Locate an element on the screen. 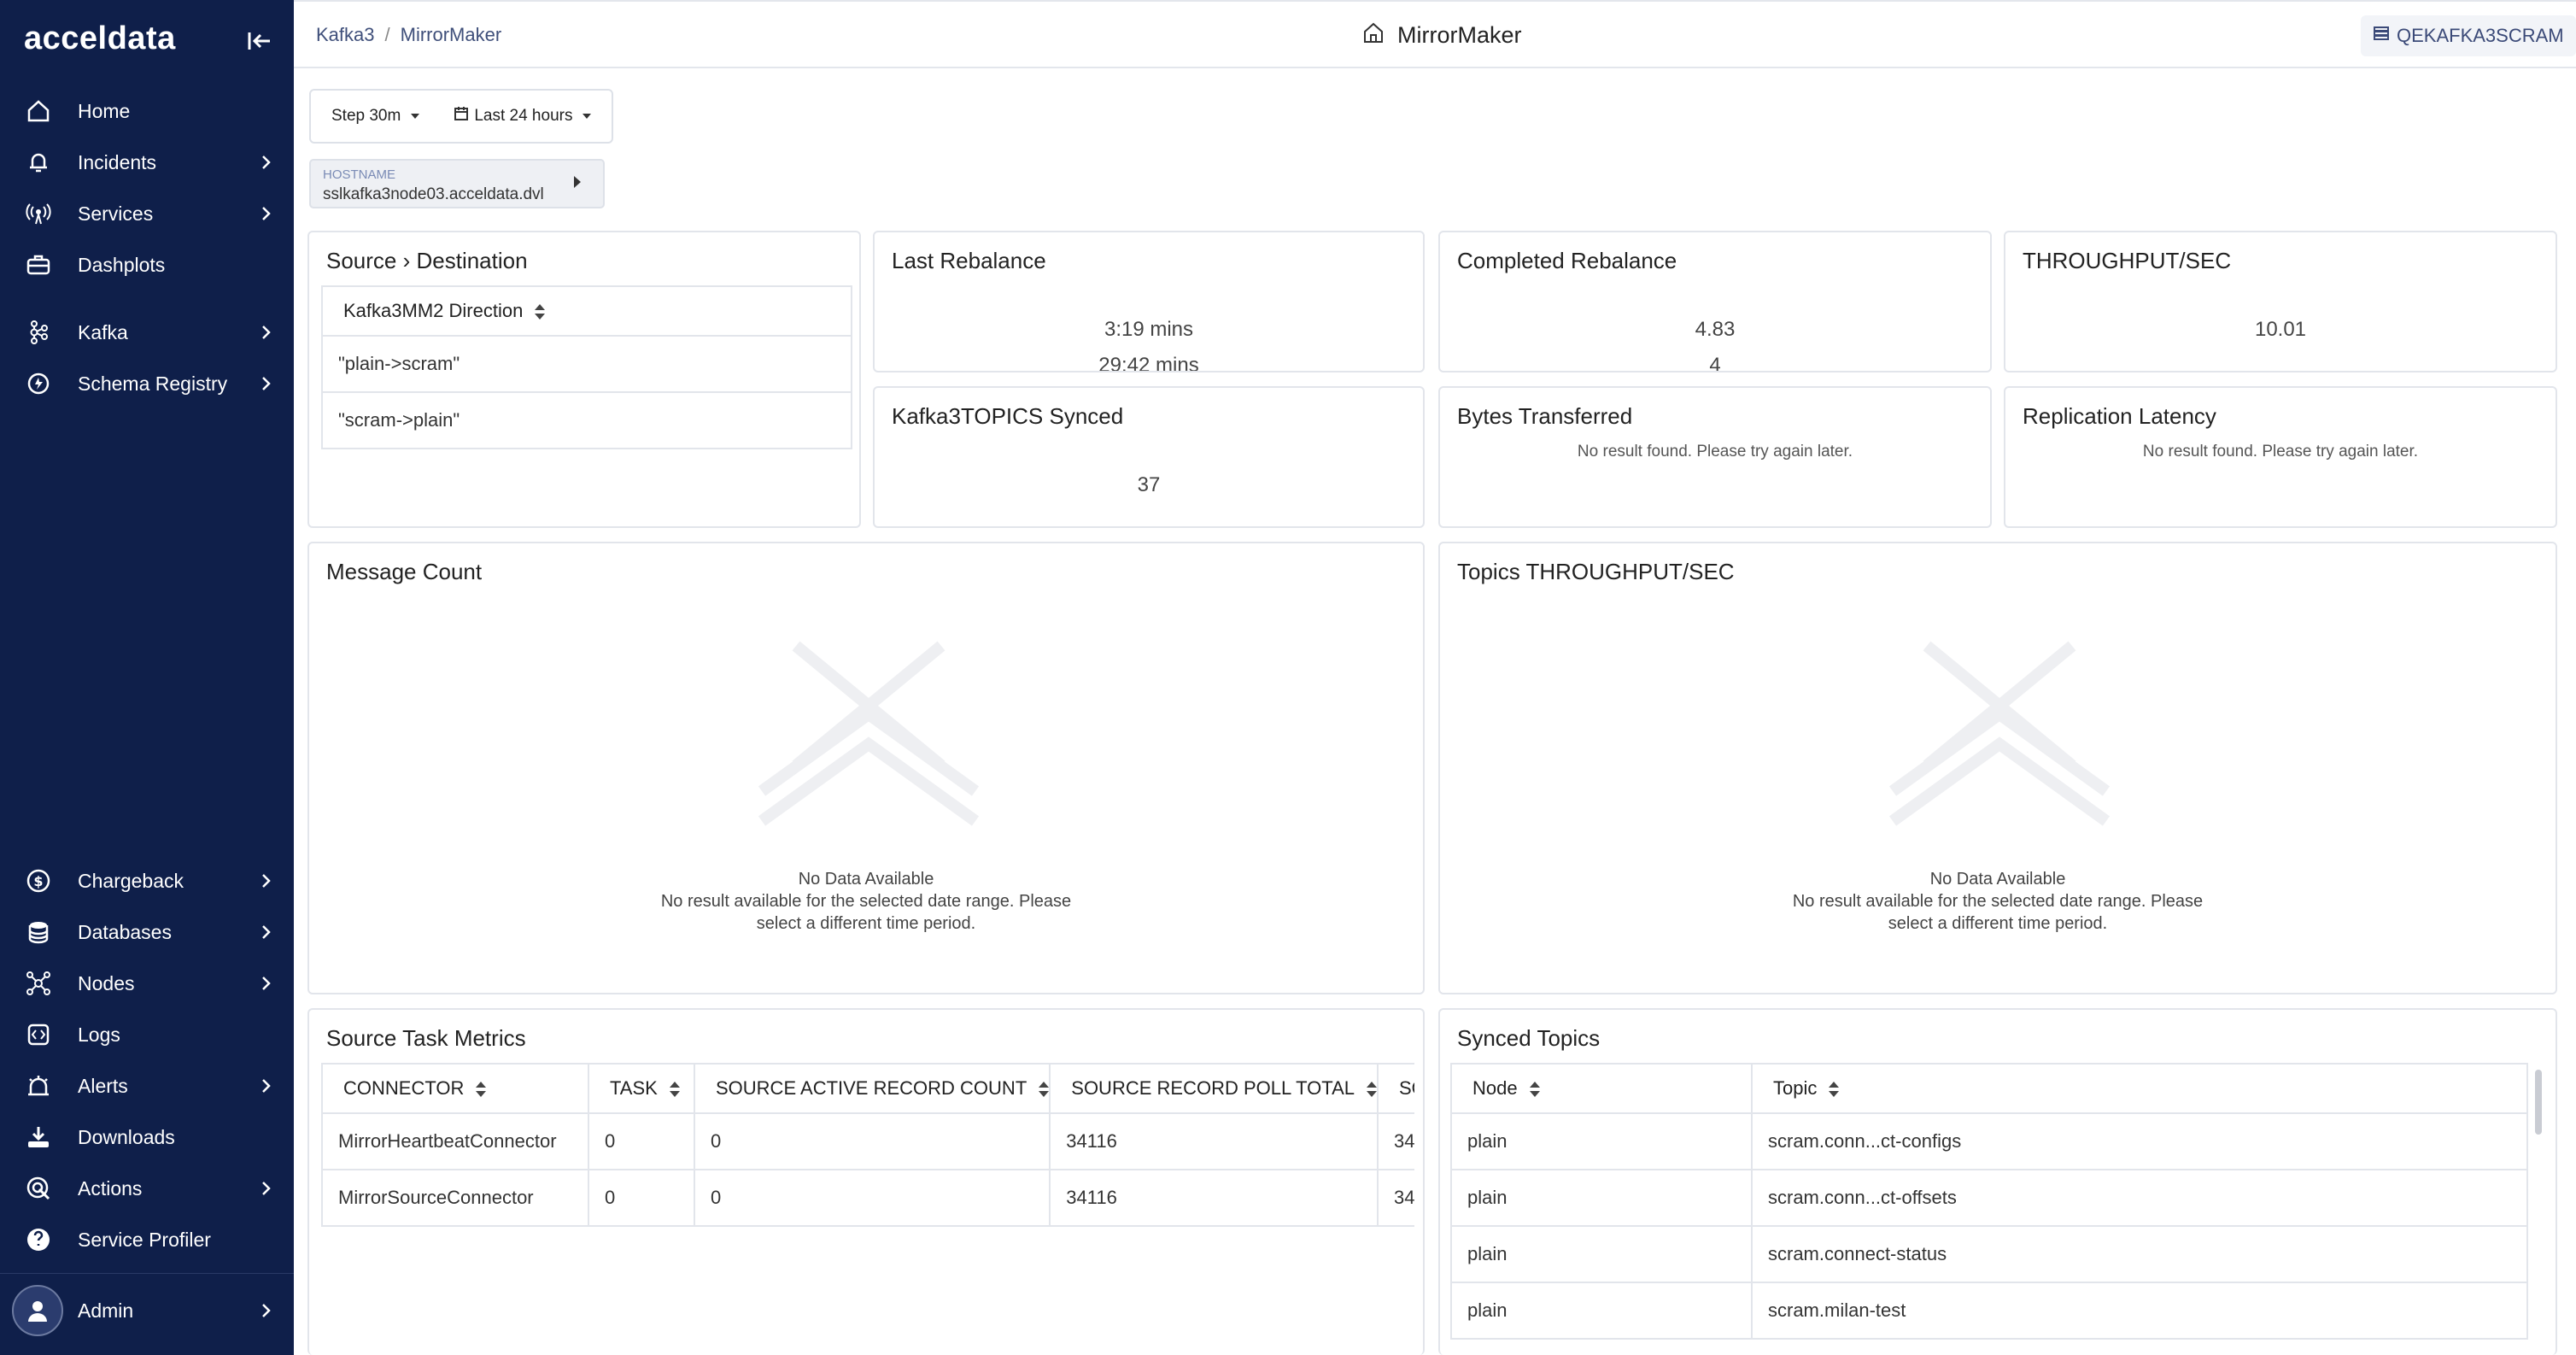 The width and height of the screenshot is (2576, 1355). collapse-sidebar-icon is located at coordinates (259, 41).